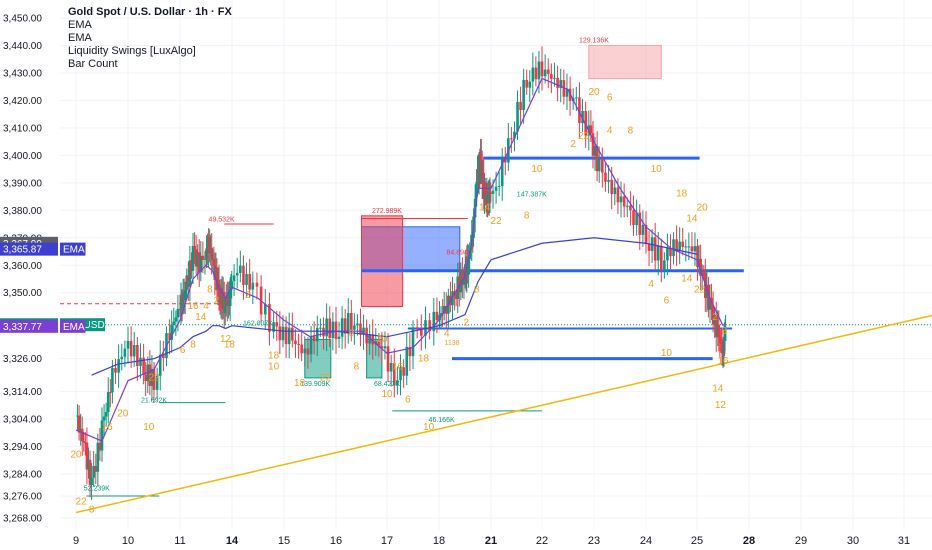 This screenshot has width=932, height=550. What do you see at coordinates (80, 25) in the screenshot?
I see `indicator-ema-fast: EMA` at bounding box center [80, 25].